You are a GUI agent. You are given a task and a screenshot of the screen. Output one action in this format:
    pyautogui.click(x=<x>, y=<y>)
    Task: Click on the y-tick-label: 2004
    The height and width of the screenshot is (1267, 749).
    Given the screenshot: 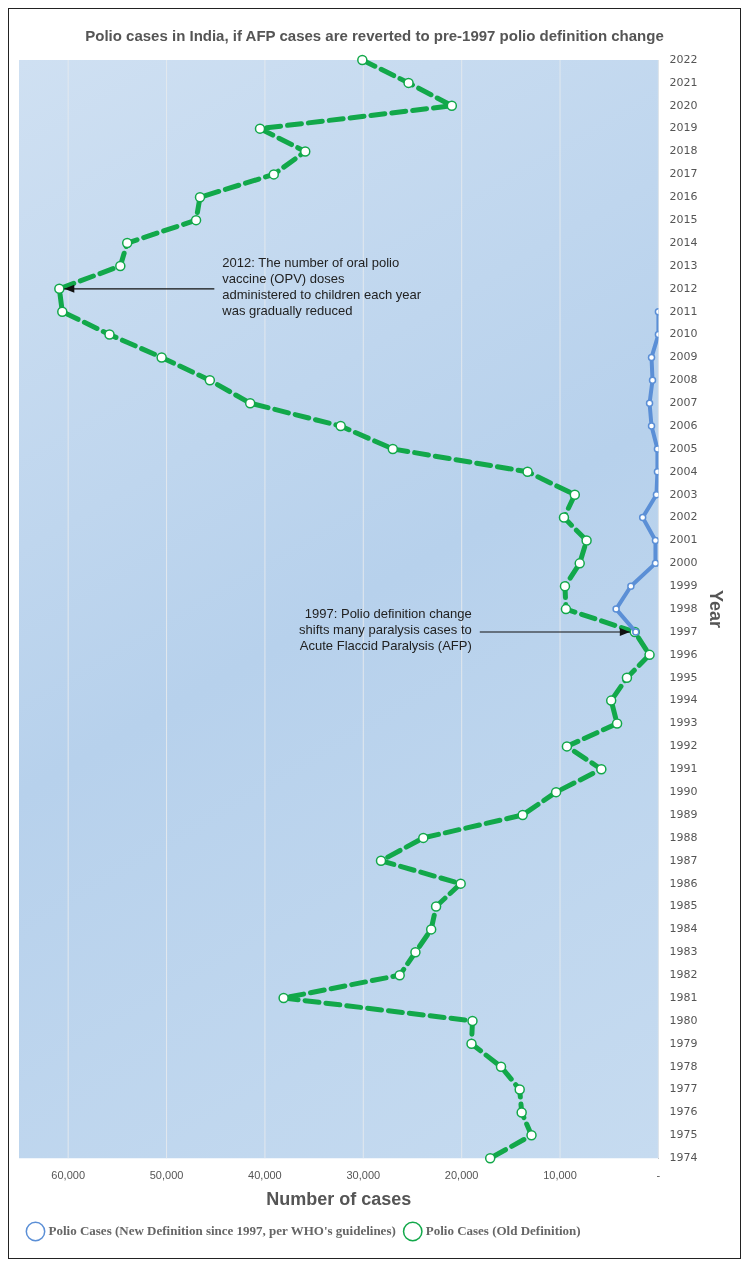 What is the action you would take?
    pyautogui.click(x=683, y=471)
    